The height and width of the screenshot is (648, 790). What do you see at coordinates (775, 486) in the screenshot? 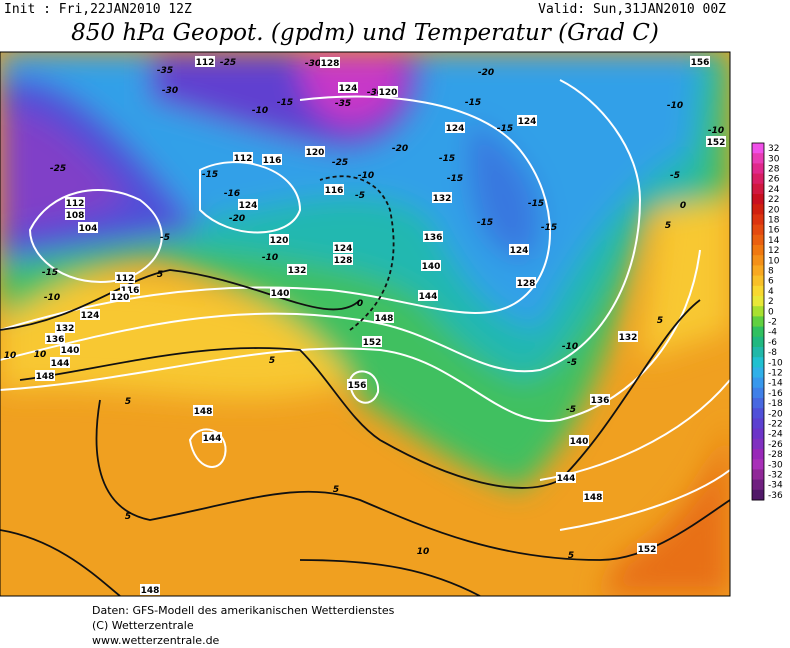
I see `colorbar-label: -34` at bounding box center [775, 486].